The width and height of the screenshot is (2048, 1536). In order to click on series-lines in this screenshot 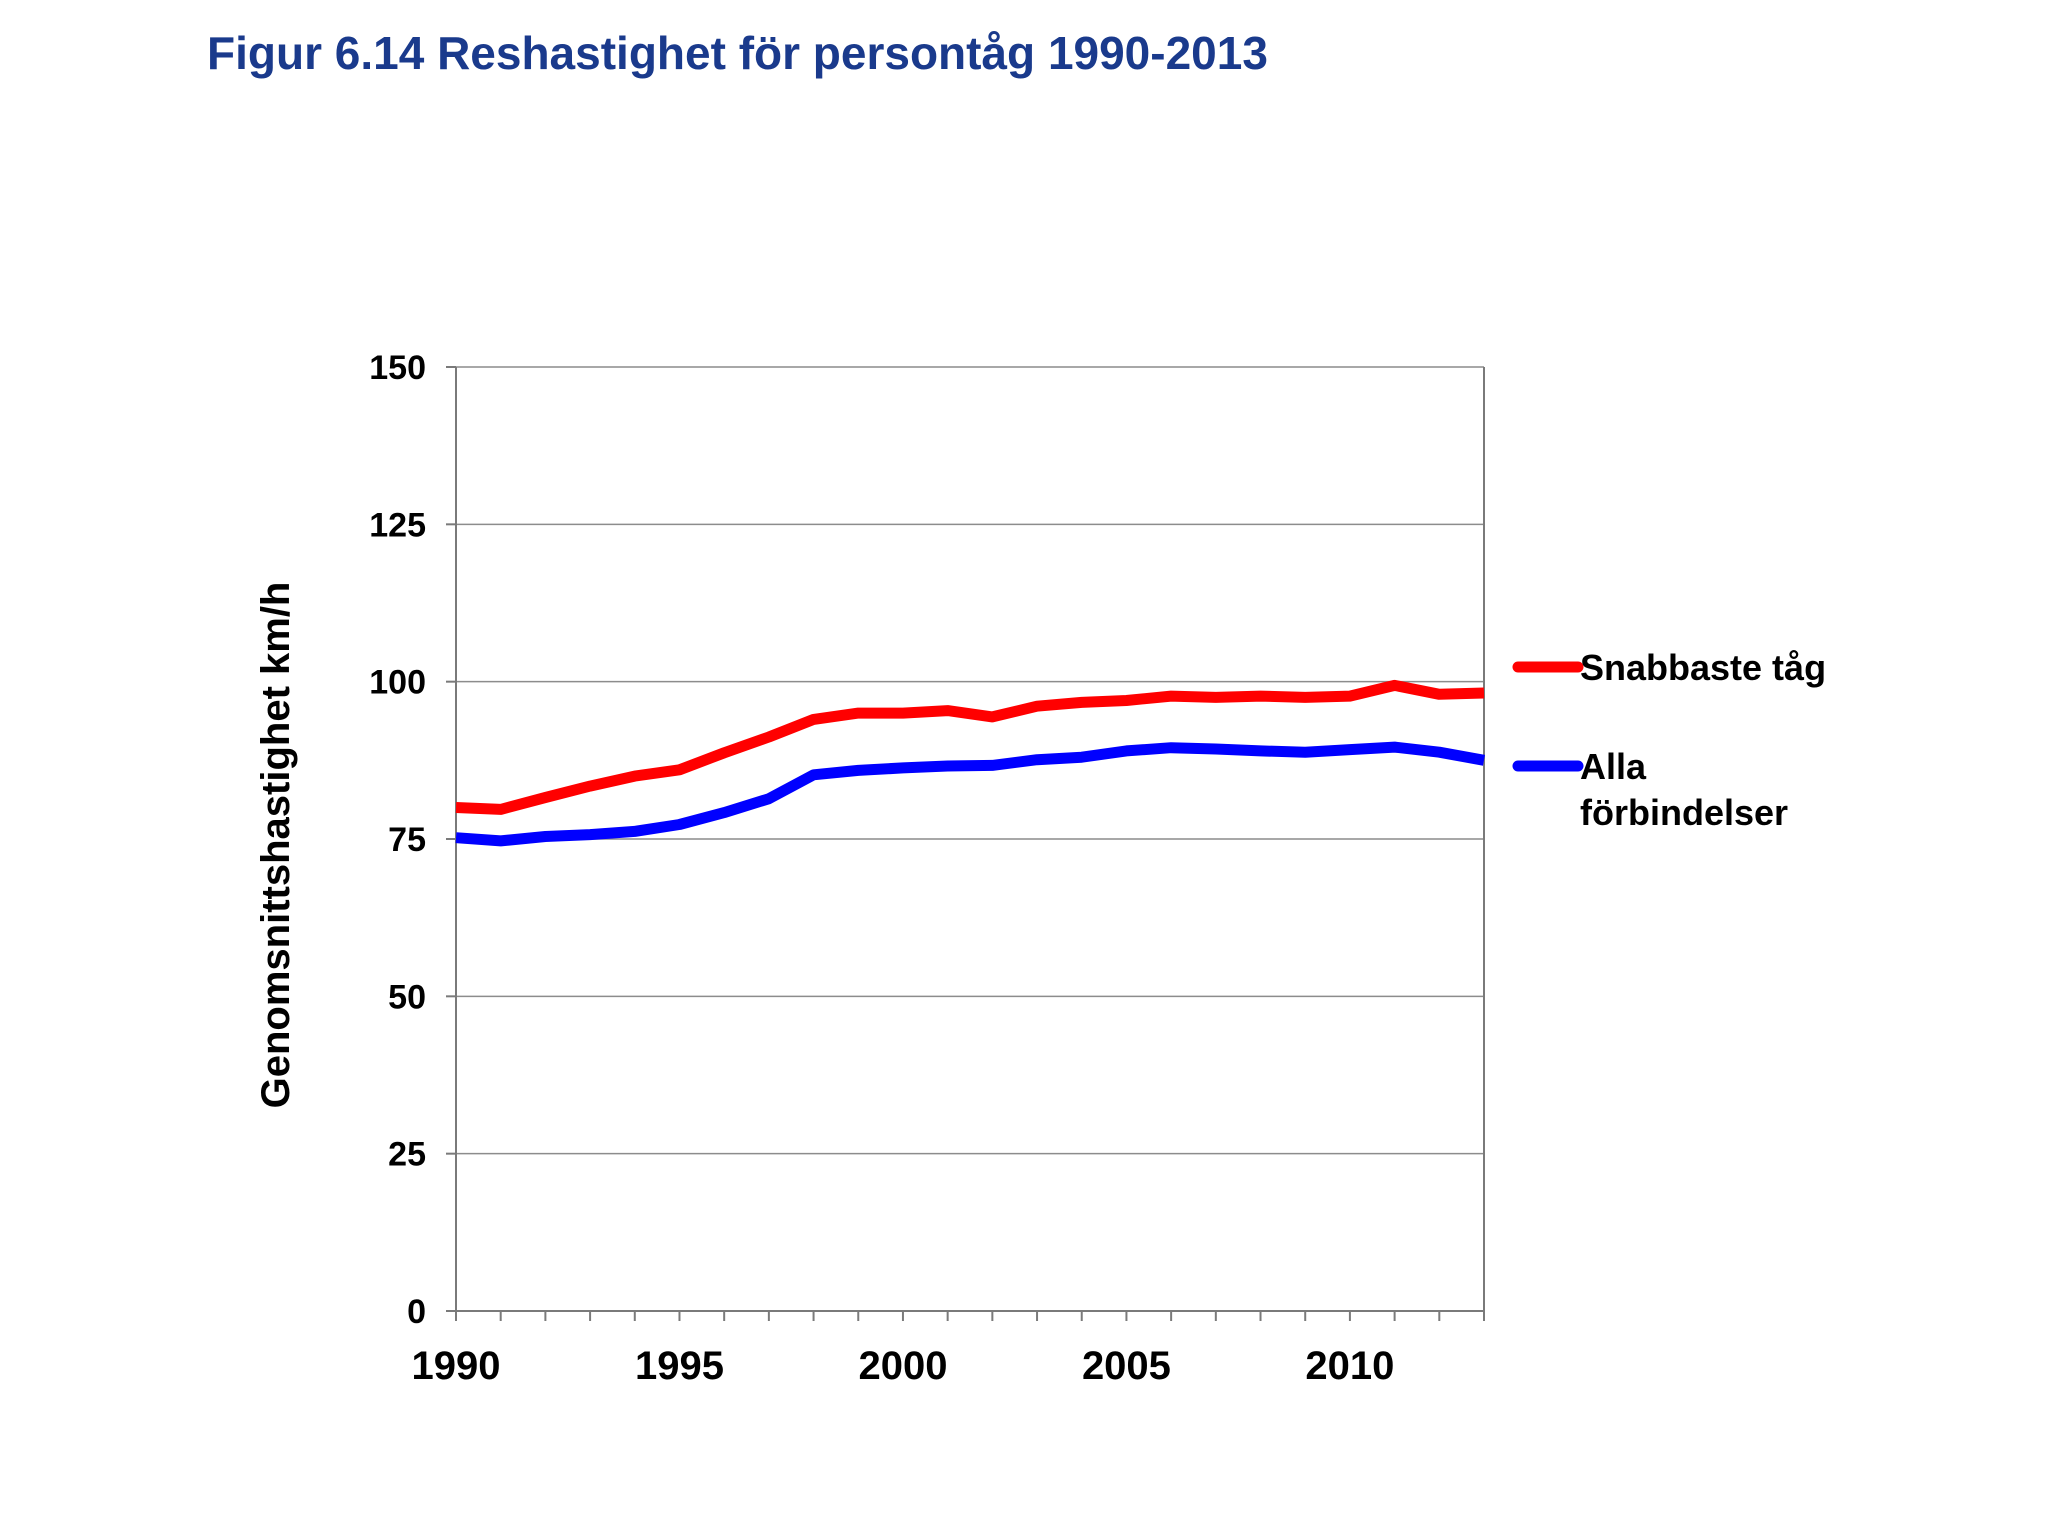, I will do `click(970, 763)`.